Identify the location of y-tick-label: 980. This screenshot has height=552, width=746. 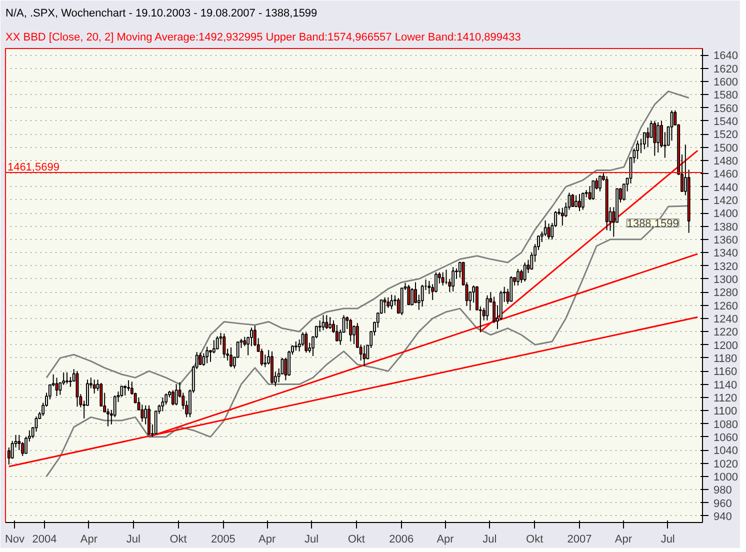
(723, 490).